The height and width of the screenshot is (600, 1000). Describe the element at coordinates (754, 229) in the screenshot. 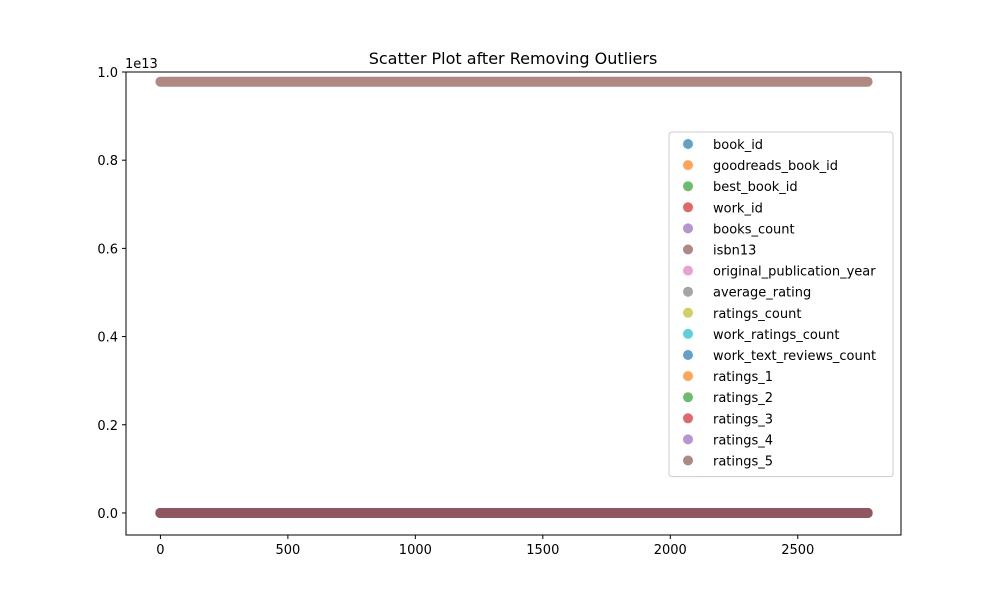

I see `legend-label: books_count` at that location.